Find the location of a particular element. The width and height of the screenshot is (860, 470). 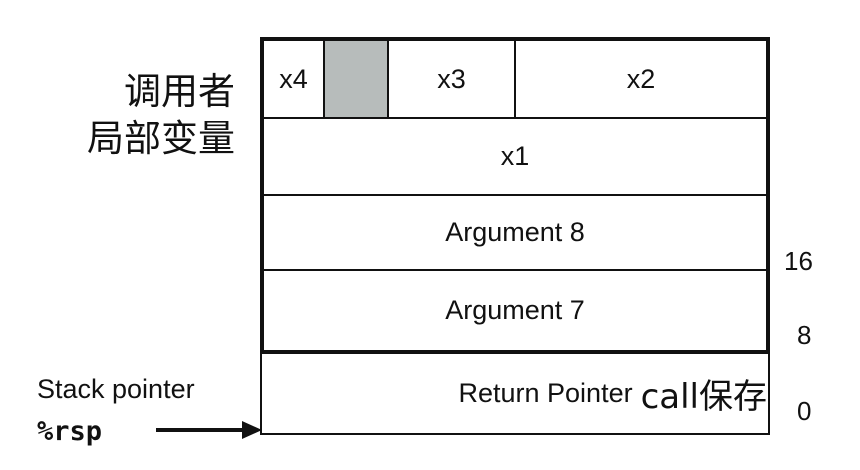

offset-0: 0 is located at coordinates (804, 411).